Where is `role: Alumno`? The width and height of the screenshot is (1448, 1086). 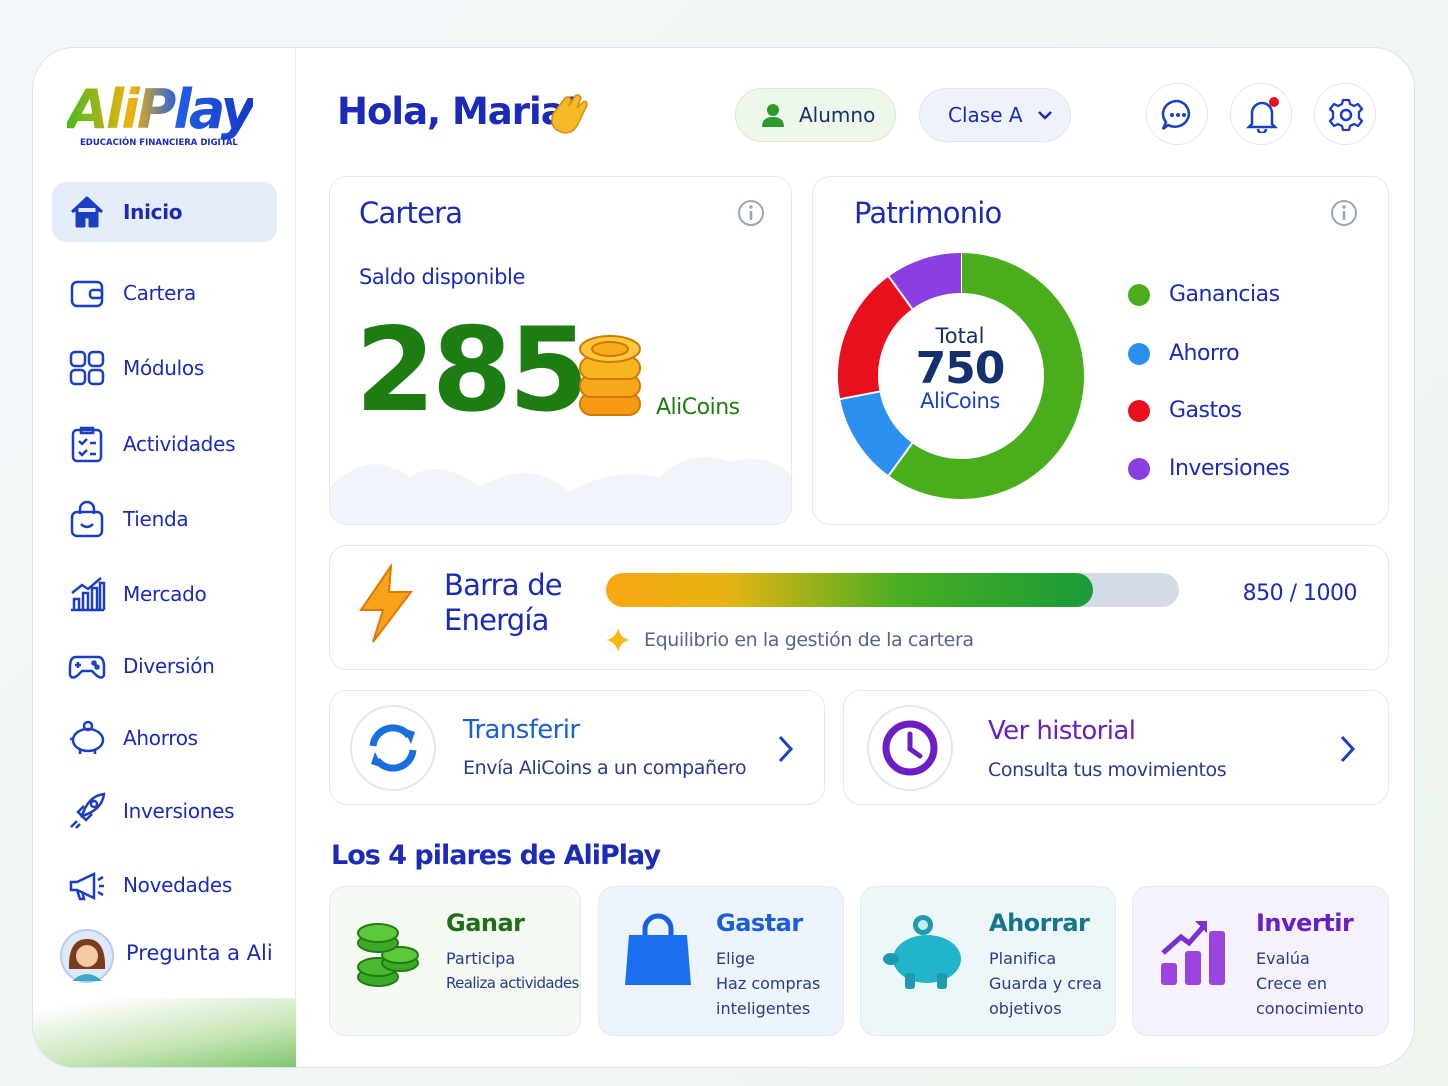 role: Alumno is located at coordinates (837, 115).